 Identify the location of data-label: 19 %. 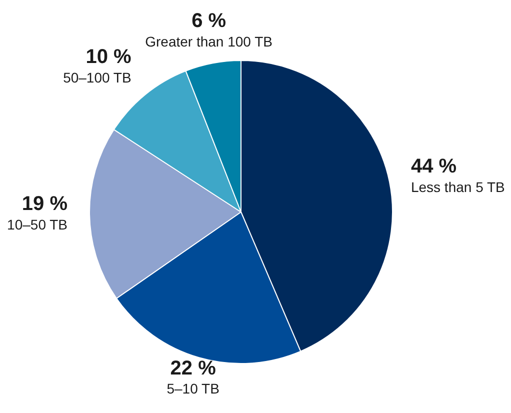
(45, 204).